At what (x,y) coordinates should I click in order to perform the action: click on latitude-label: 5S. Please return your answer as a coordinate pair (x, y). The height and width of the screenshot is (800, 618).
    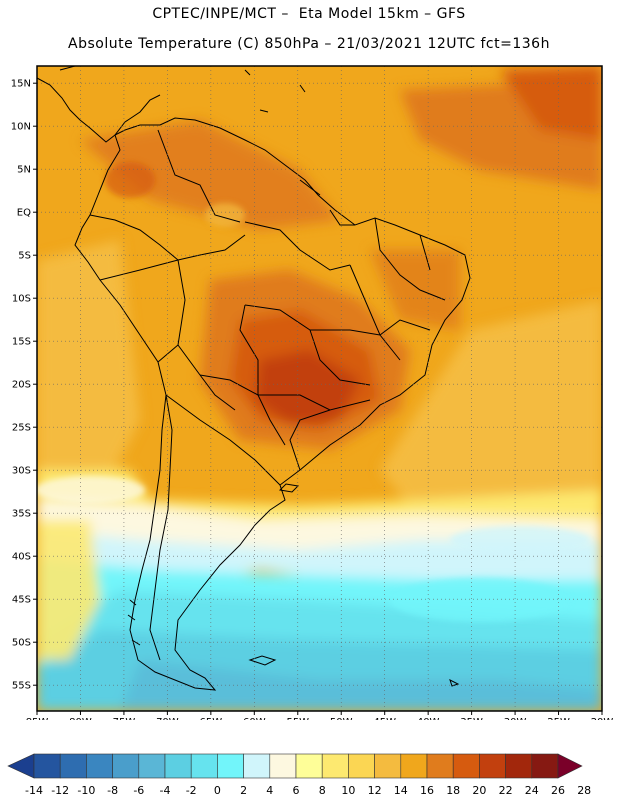
    Looking at the image, I should click on (24, 256).